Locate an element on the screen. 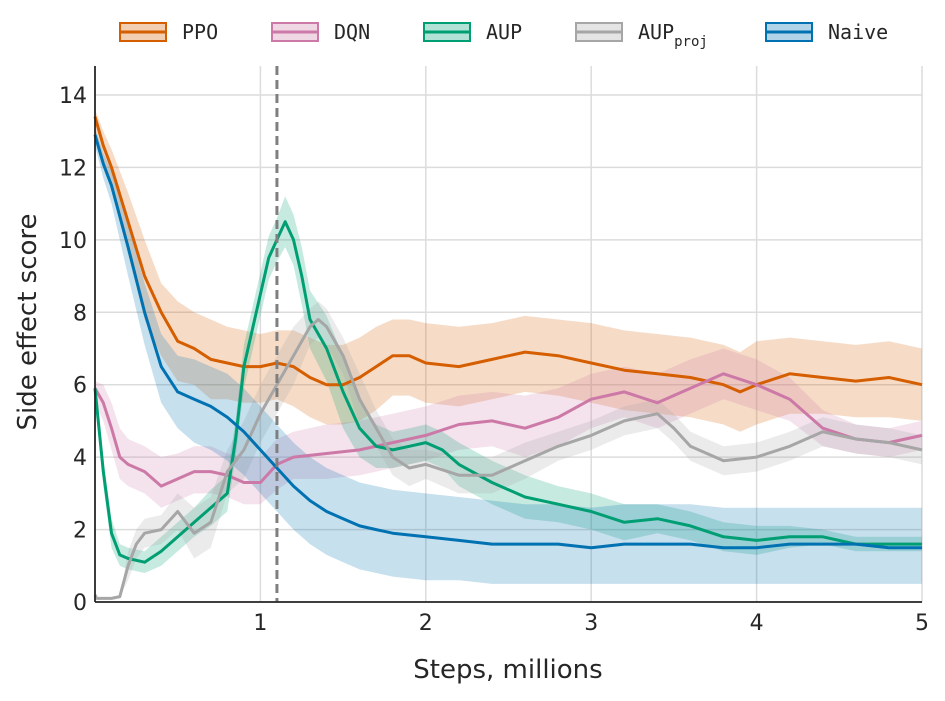 The image size is (945, 701). x-tick-label: 1 is located at coordinates (260, 623).